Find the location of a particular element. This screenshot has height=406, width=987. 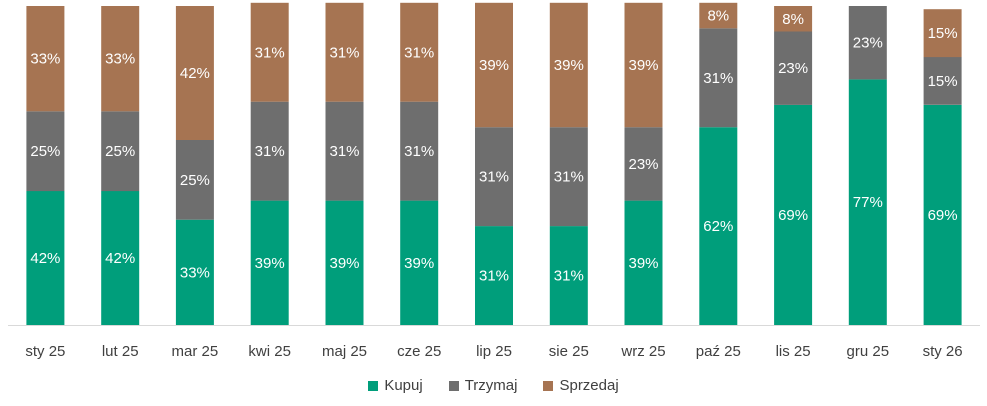

x-tick-label-2: mar 25 is located at coordinates (195, 351).